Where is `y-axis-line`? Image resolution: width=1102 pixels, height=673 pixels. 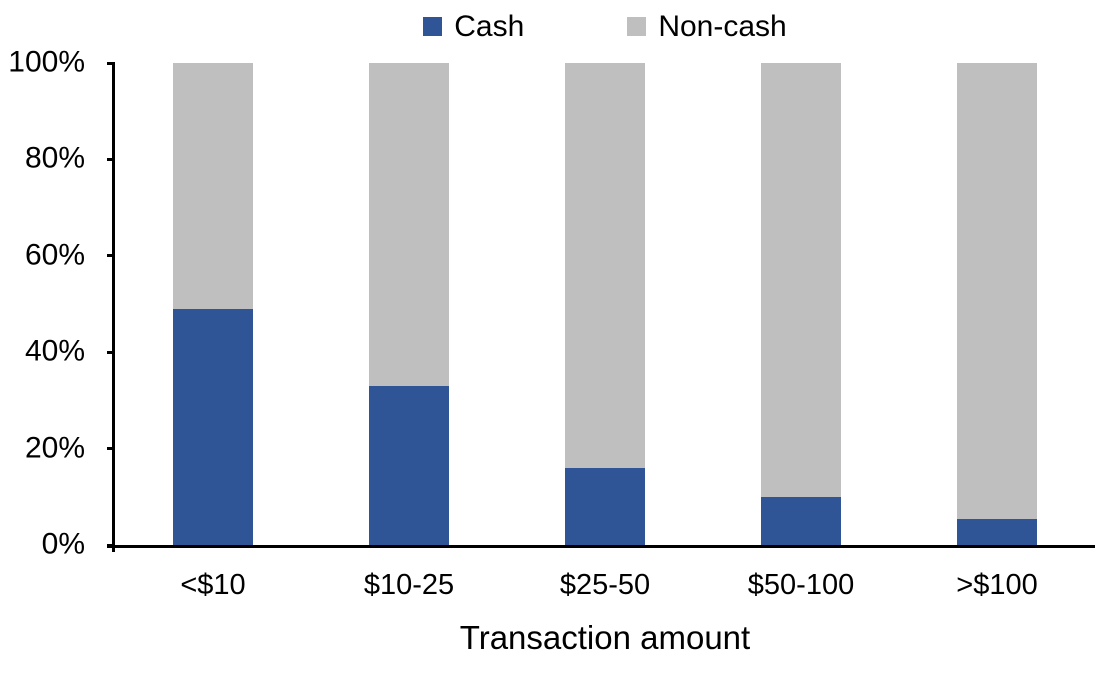
y-axis-line is located at coordinates (113, 307).